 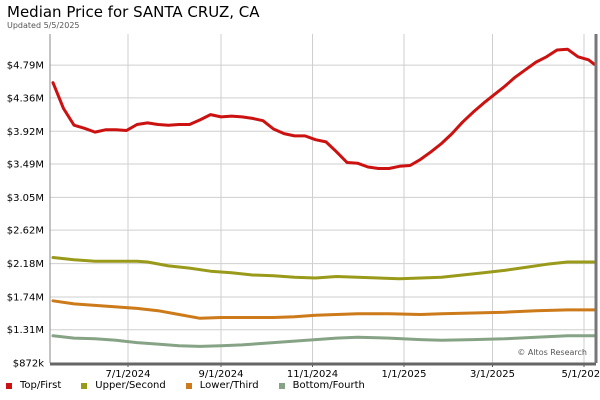 I want to click on x-tick-label: 3/1/2025, so click(x=492, y=374).